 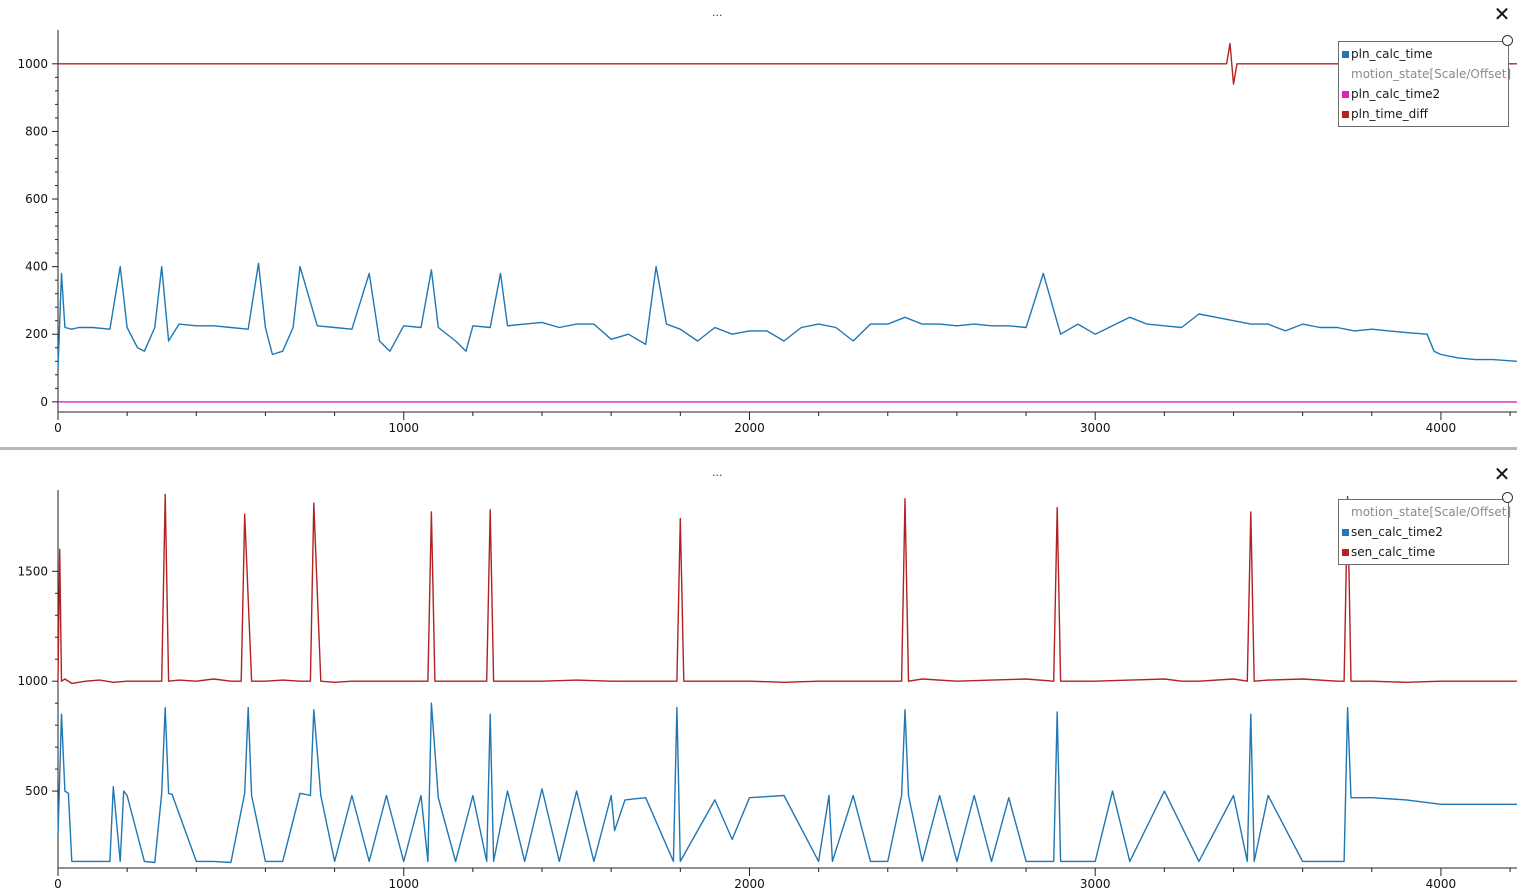 I want to click on legend-item-pln-calc-time2: pln_calc_time2, so click(x=1422, y=94).